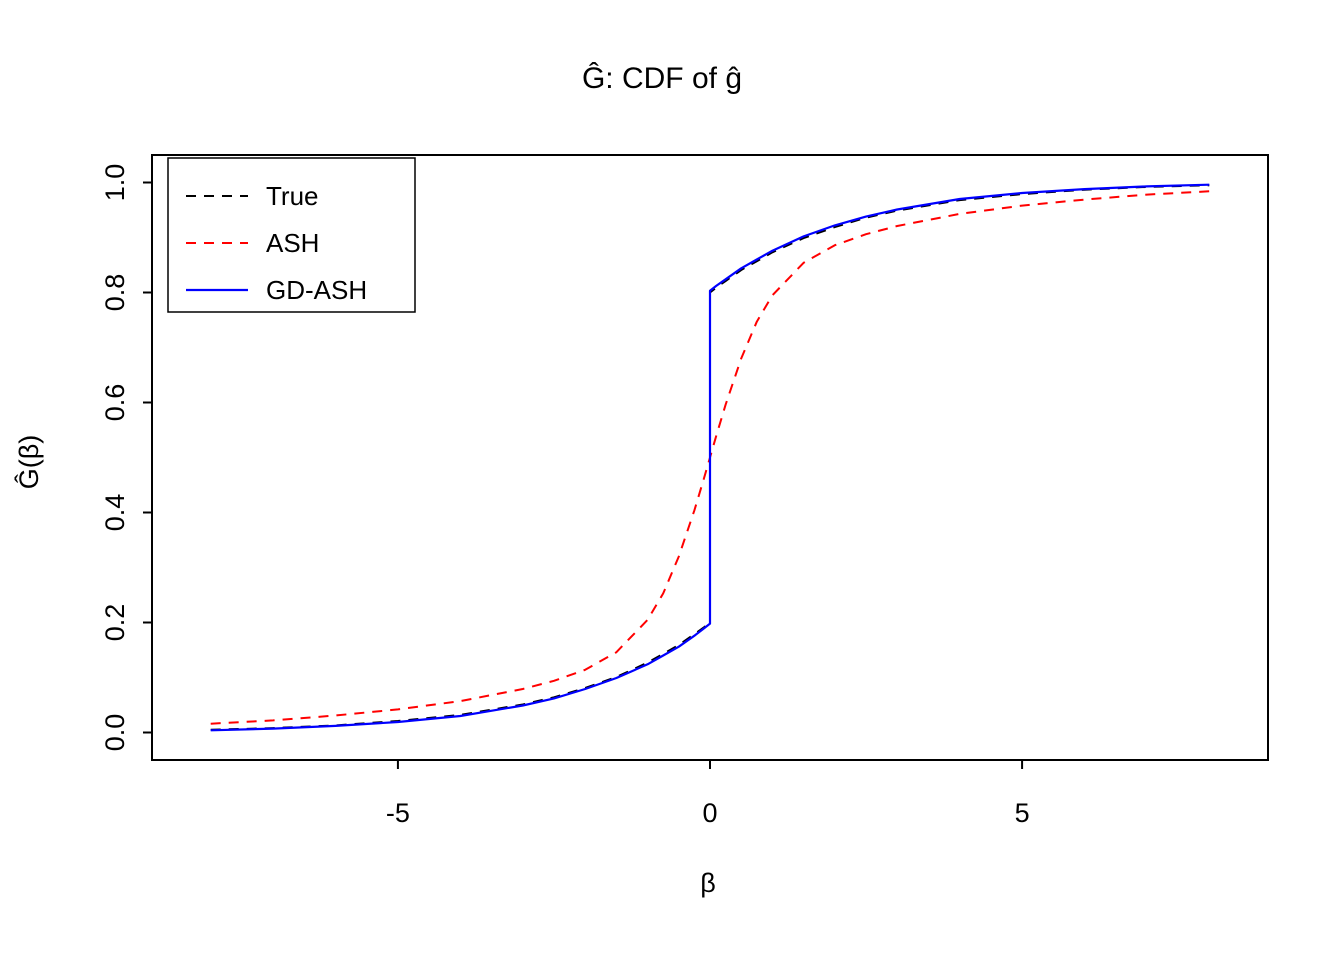 This screenshot has height=960, width=1344. I want to click on y-tick-label: 1.0, so click(115, 183).